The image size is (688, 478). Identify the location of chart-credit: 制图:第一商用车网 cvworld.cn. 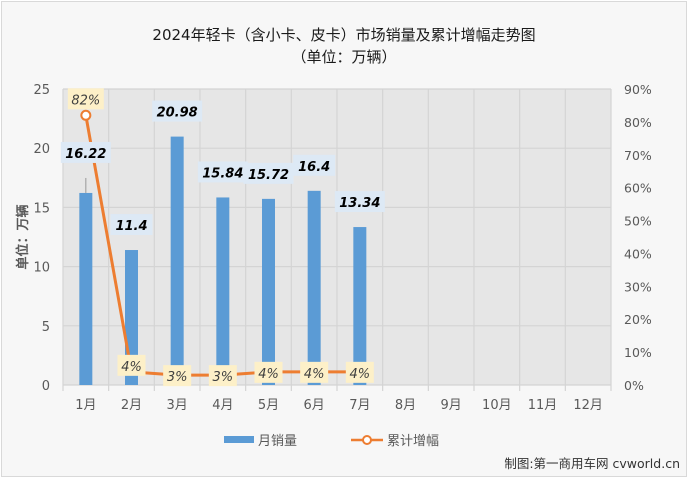
(592, 463).